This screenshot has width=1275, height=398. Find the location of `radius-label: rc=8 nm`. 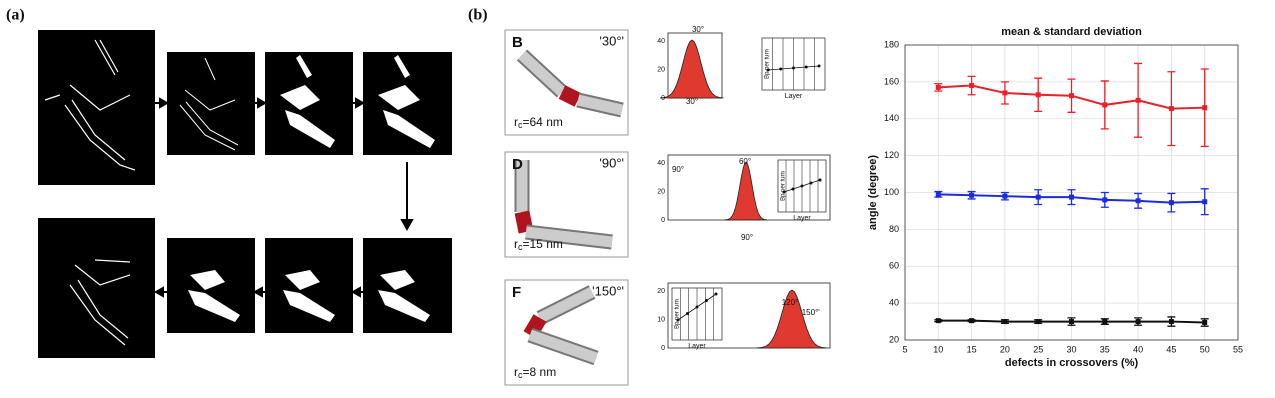

radius-label: rc=8 nm is located at coordinates (535, 372).